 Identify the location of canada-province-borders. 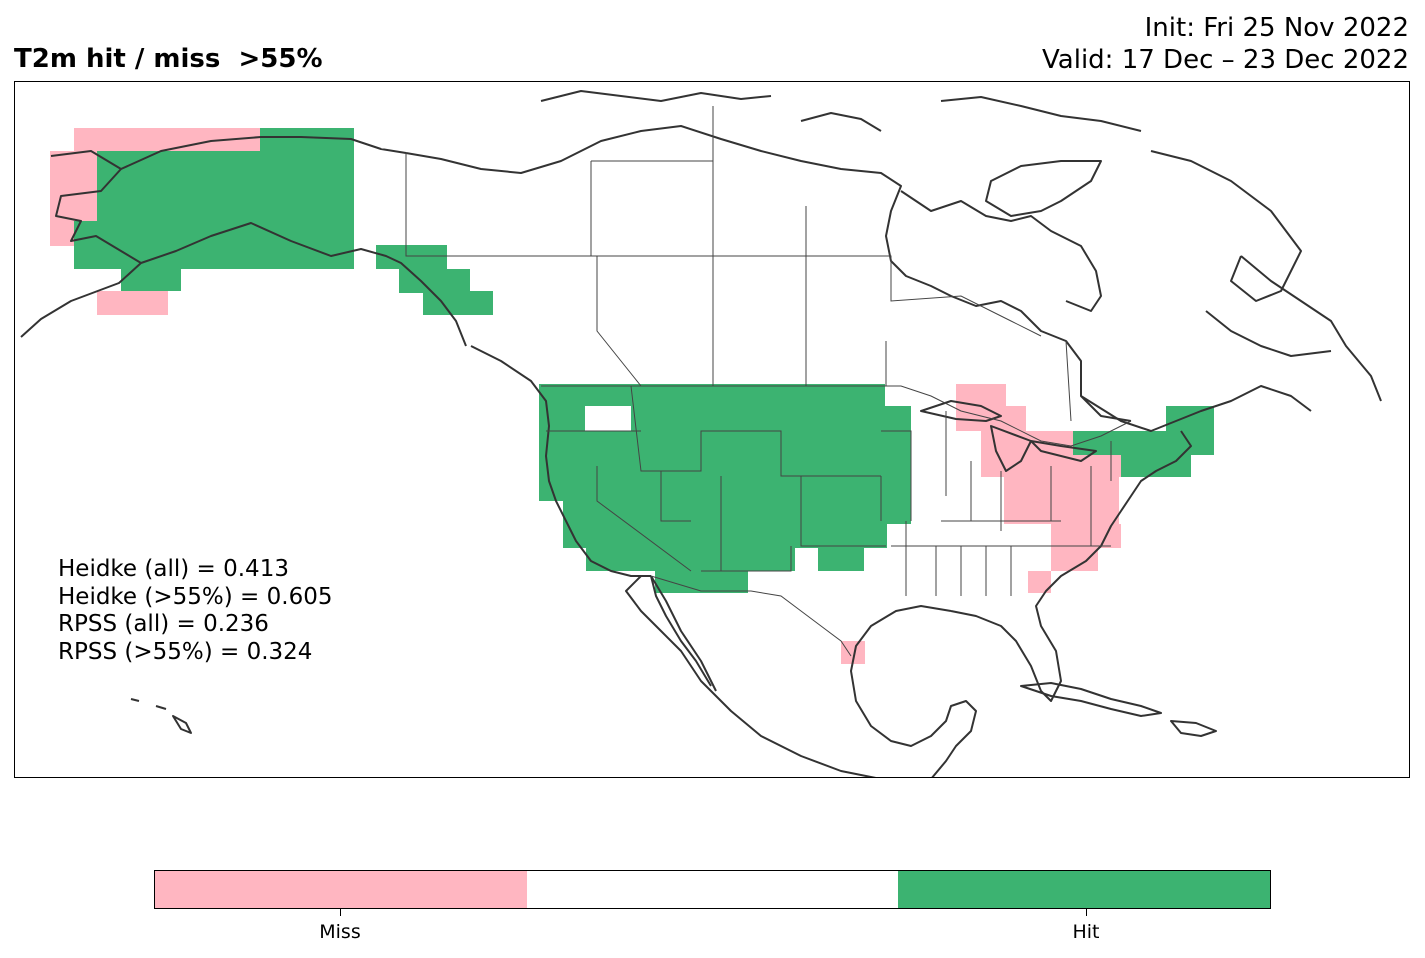
(831, 264).